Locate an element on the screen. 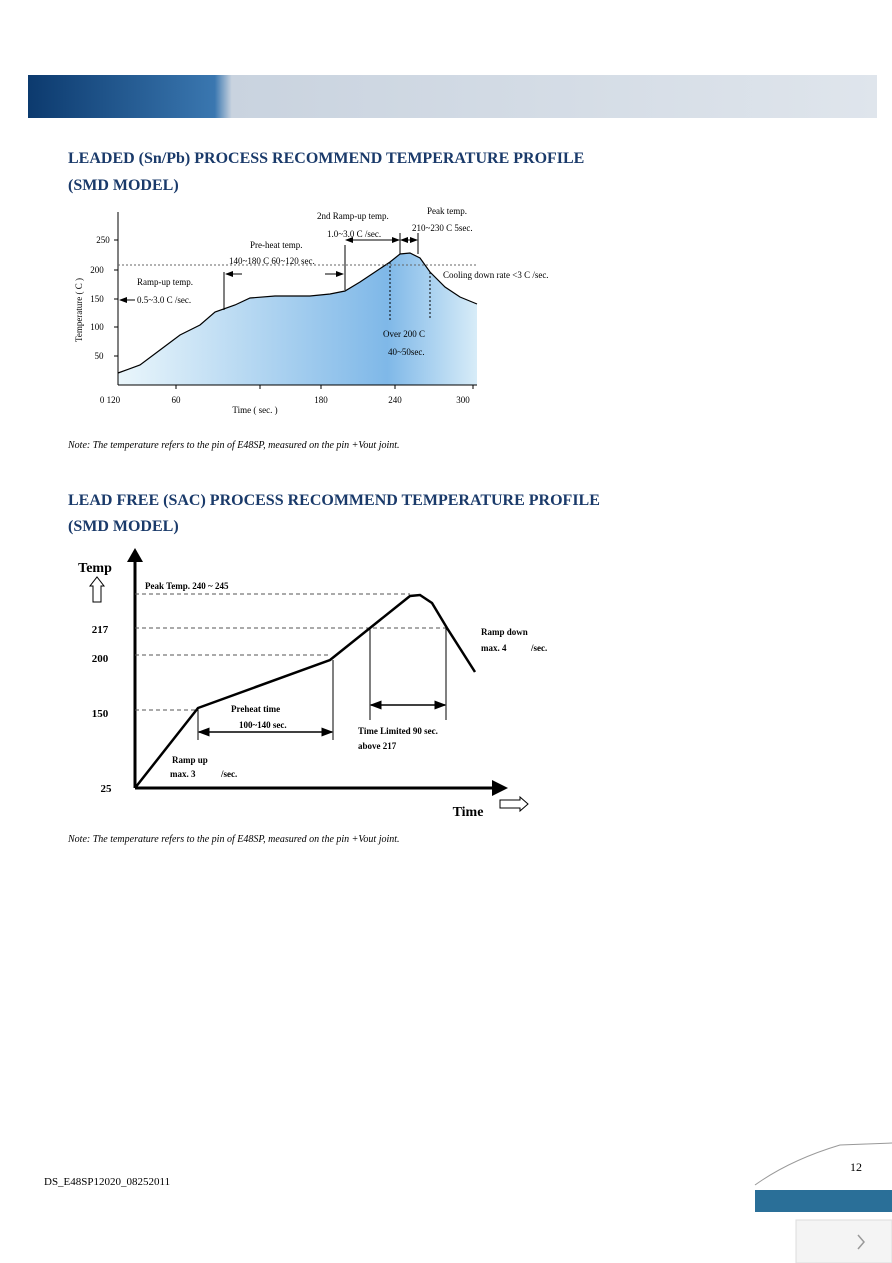  y-tick-label: 25 is located at coordinates (107, 789).